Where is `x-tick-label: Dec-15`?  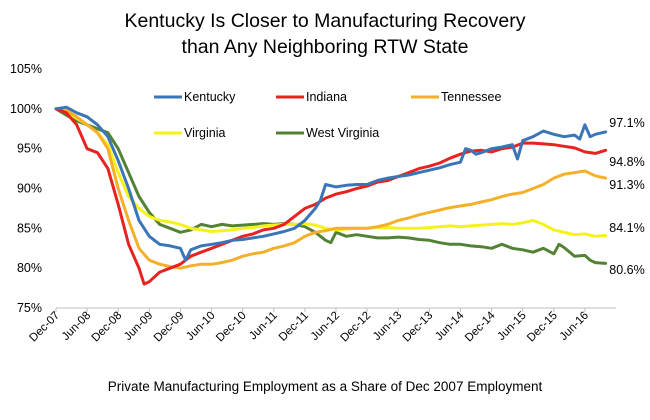
x-tick-label: Dec-15 is located at coordinates (542, 327).